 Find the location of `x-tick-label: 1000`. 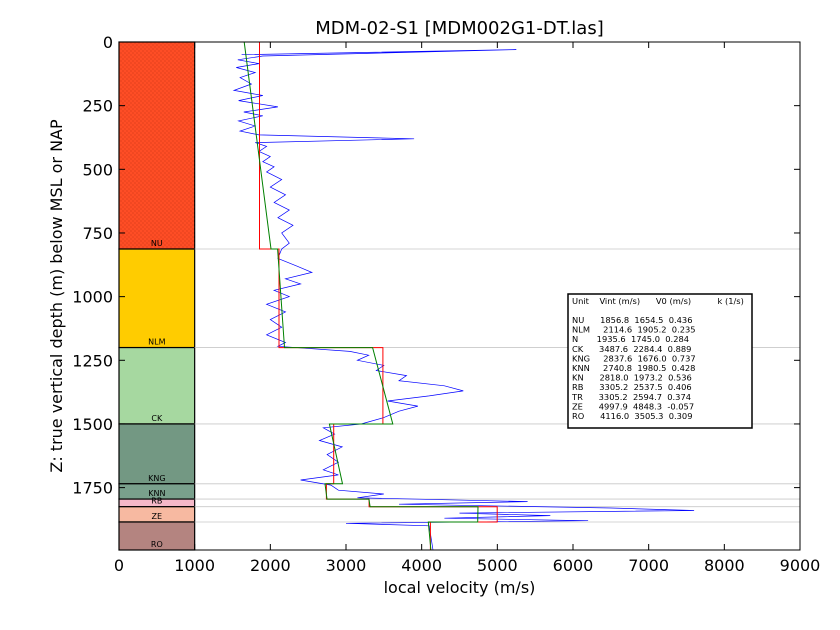

x-tick-label: 1000 is located at coordinates (194, 565).